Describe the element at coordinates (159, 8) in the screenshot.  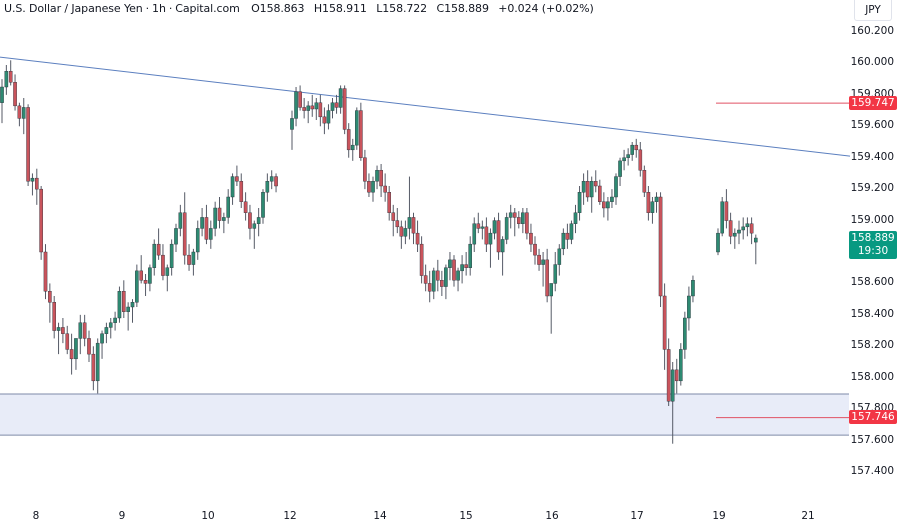
I see `interval: 1h` at that location.